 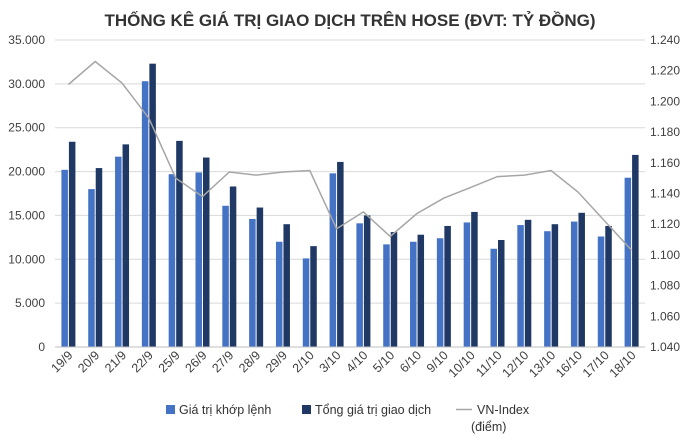 What do you see at coordinates (26, 215) in the screenshot?
I see `left-tick-label: 15.000` at bounding box center [26, 215].